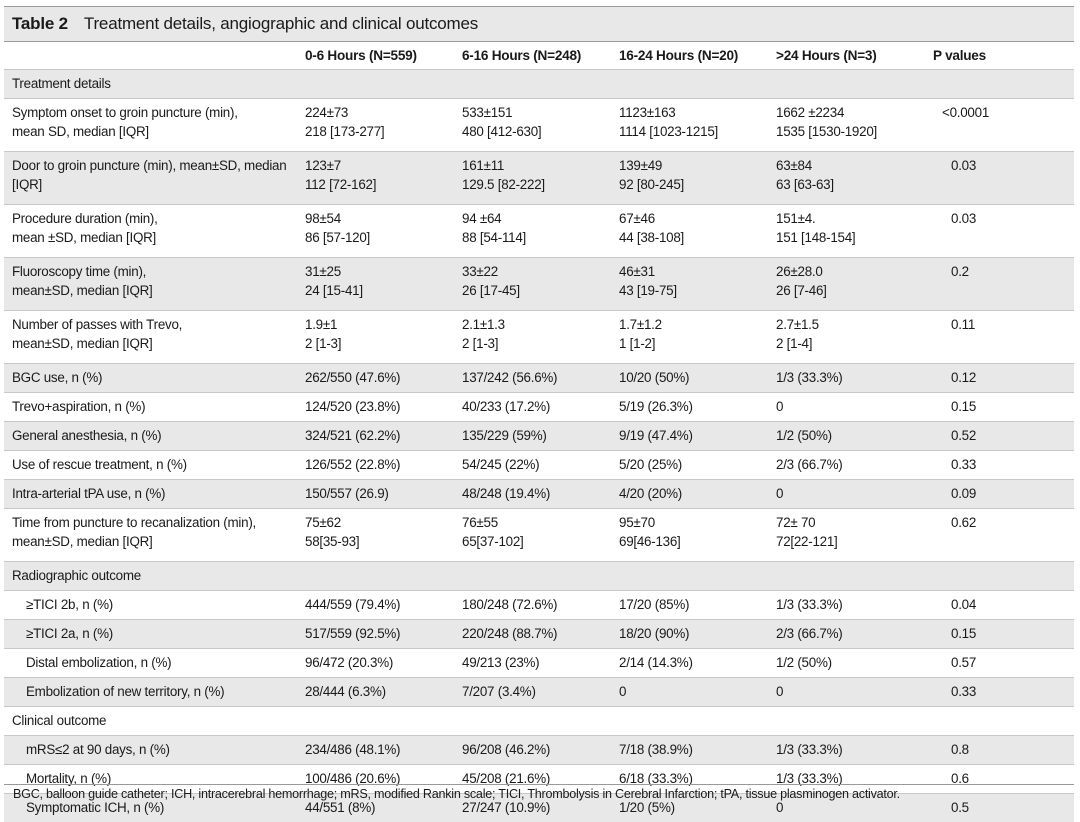 This screenshot has height=822, width=1080. What do you see at coordinates (539, 784) in the screenshot?
I see `bottom-rule` at bounding box center [539, 784].